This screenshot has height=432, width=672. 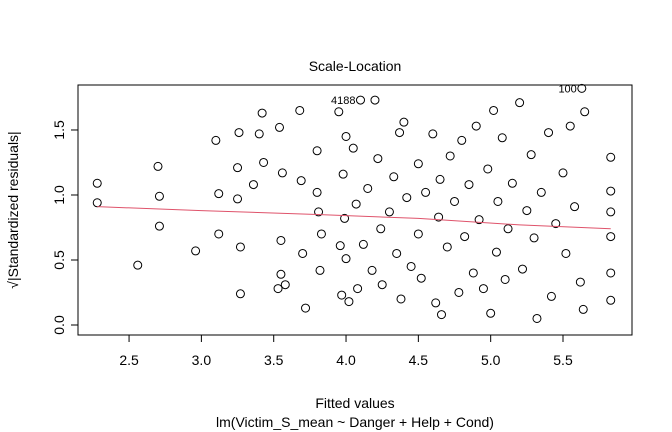 I want to click on chart-title: Scale-Location, so click(x=355, y=66).